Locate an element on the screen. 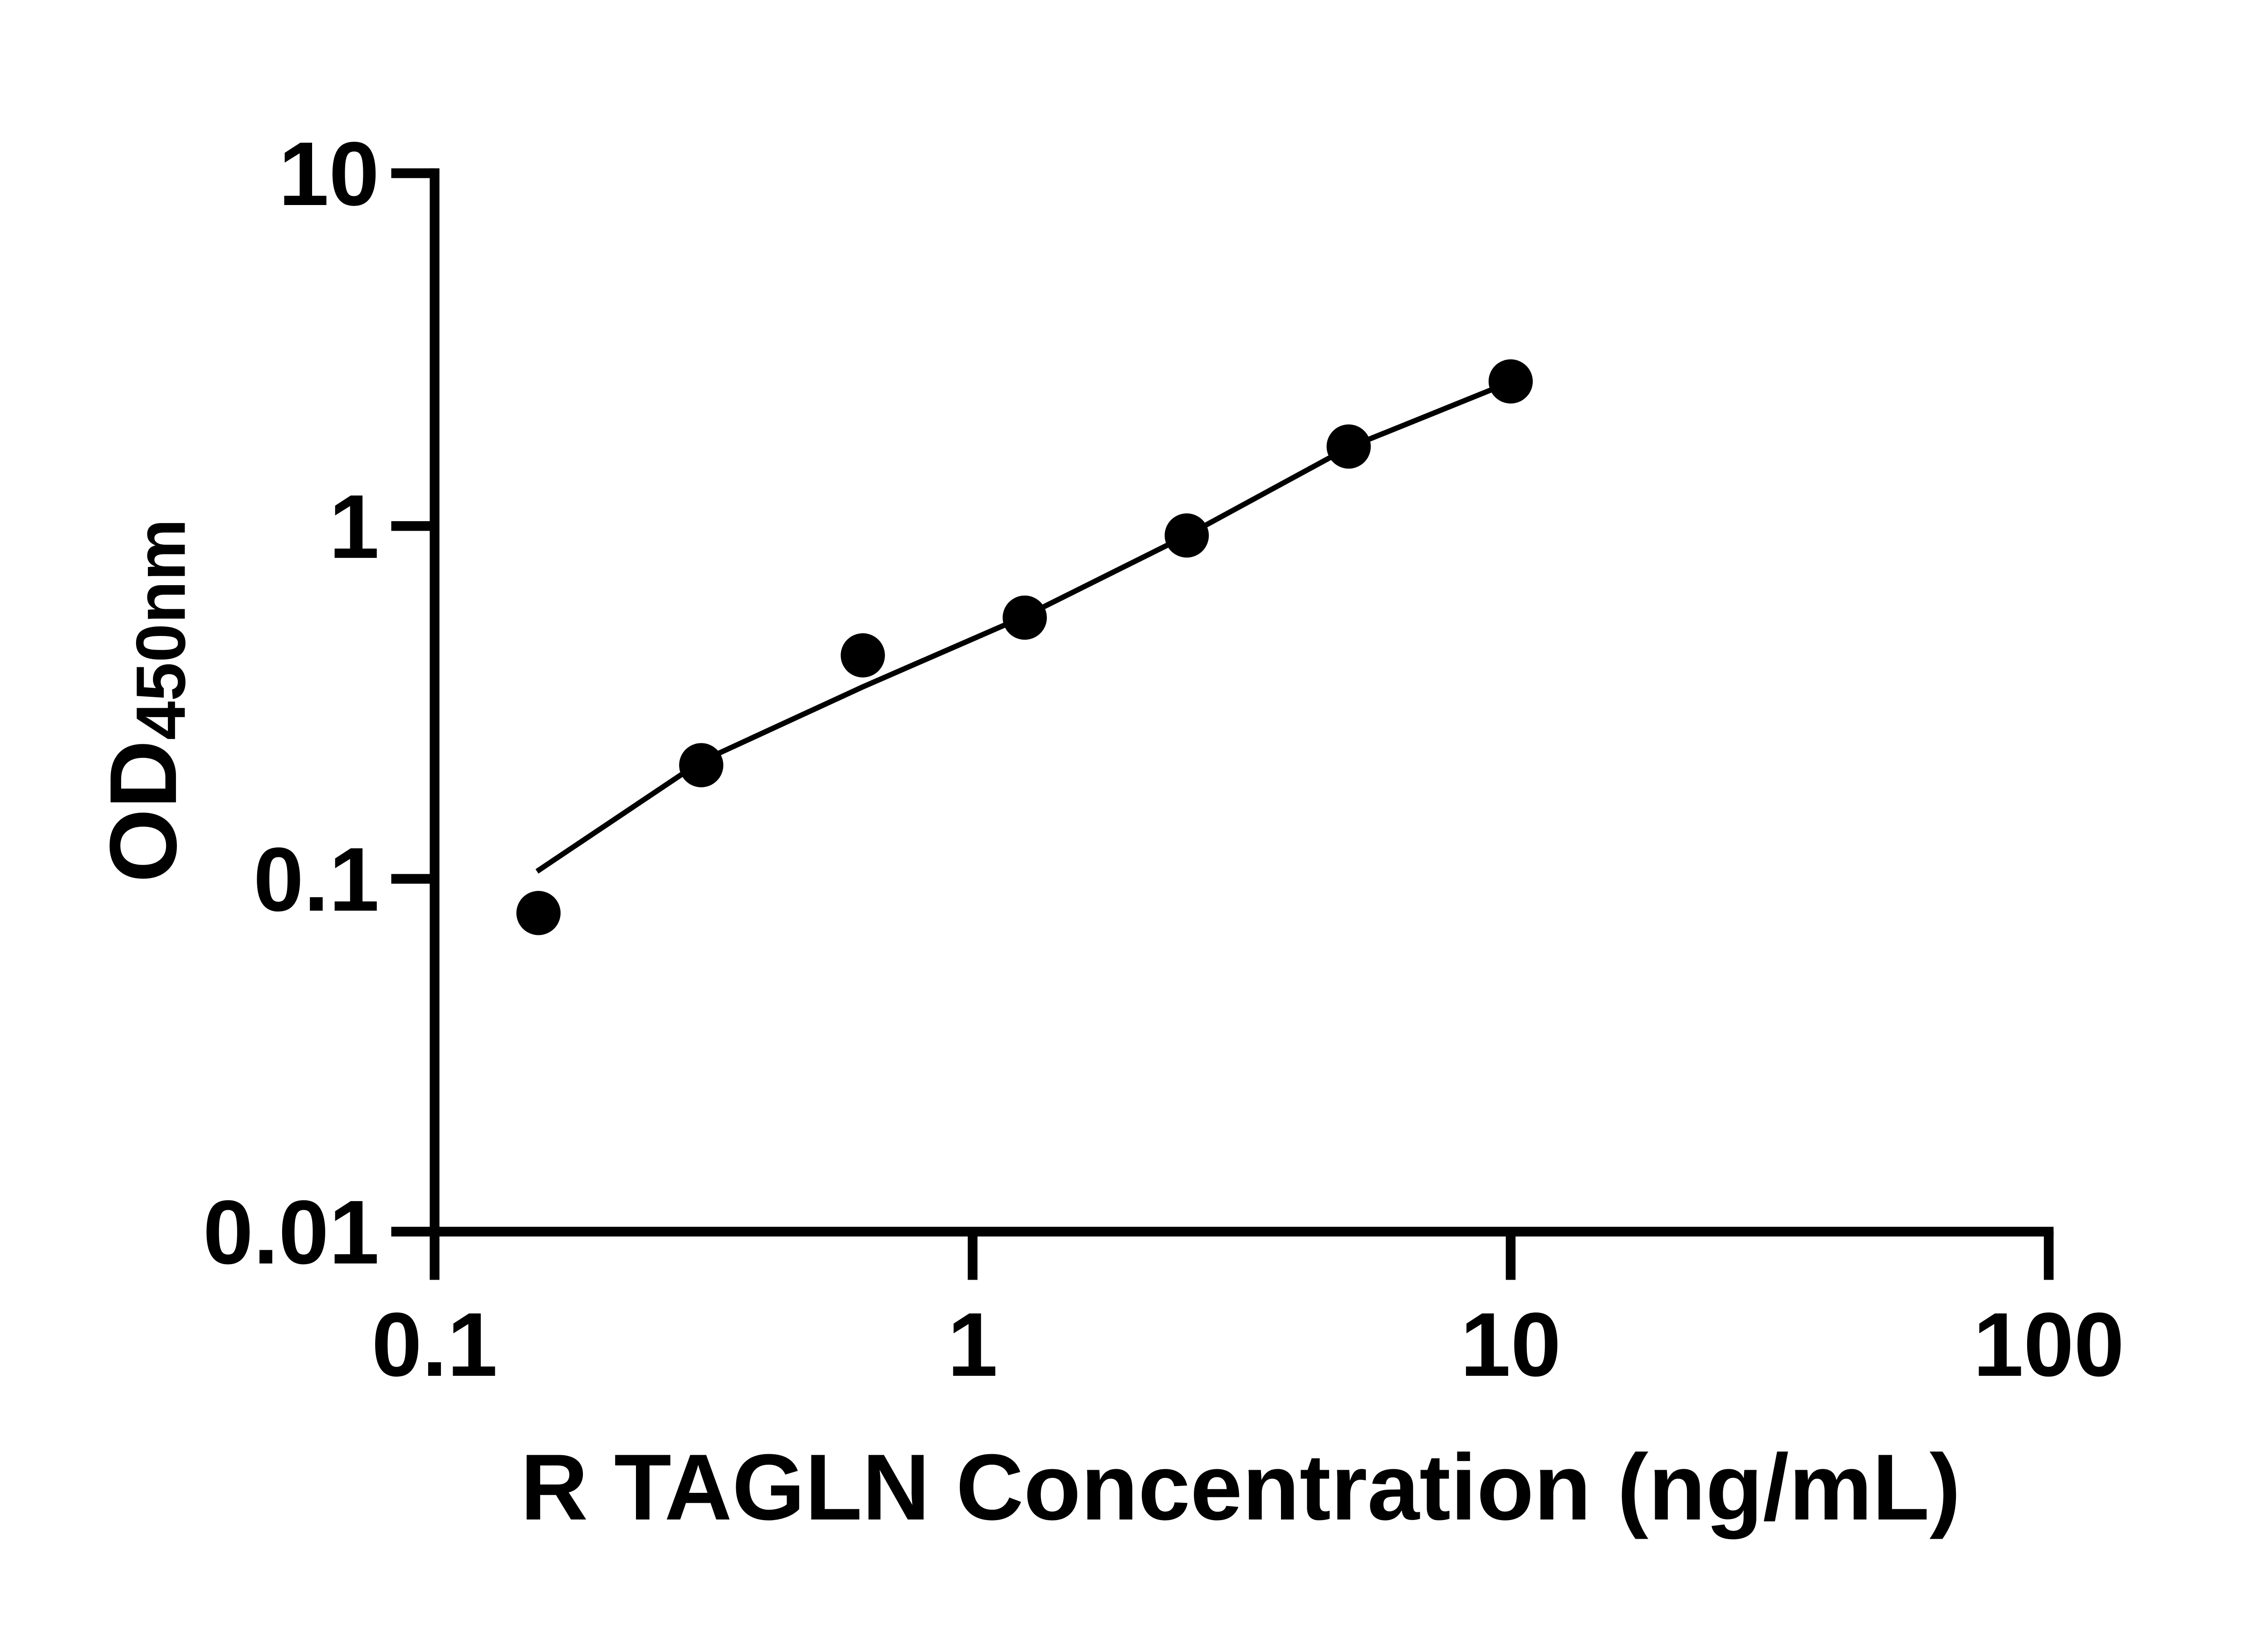 This screenshot has height=1633, width=2268. x-tick-label-10: 10 is located at coordinates (1511, 1344).